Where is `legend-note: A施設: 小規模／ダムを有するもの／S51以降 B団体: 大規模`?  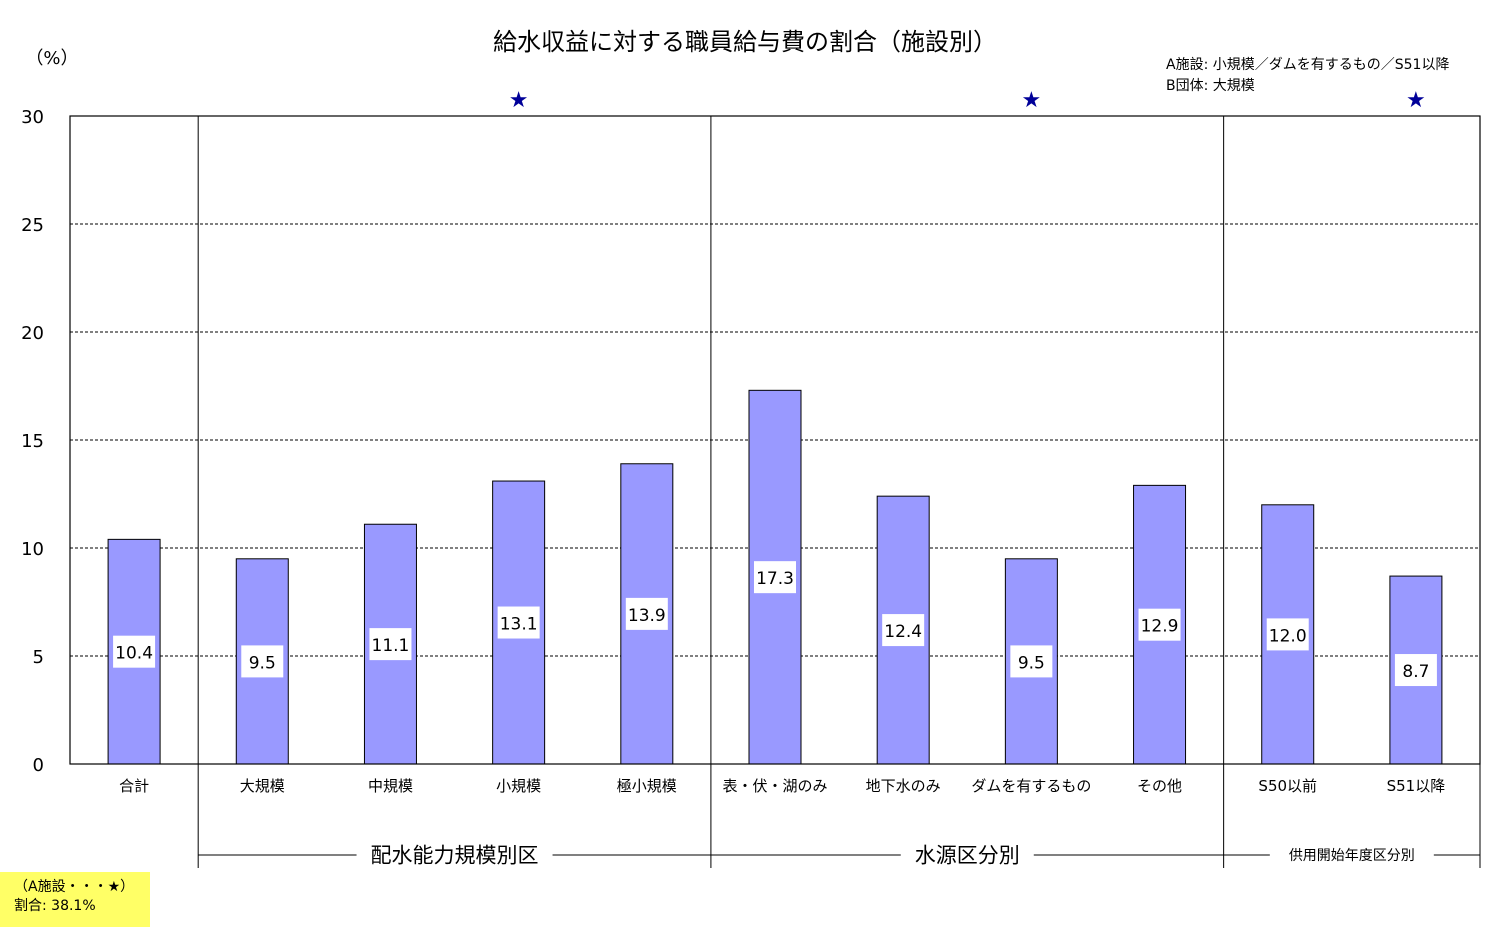 legend-note: A施設: 小規模／ダムを有するもの／S51以降 B団体: 大規模 is located at coordinates (1307, 76).